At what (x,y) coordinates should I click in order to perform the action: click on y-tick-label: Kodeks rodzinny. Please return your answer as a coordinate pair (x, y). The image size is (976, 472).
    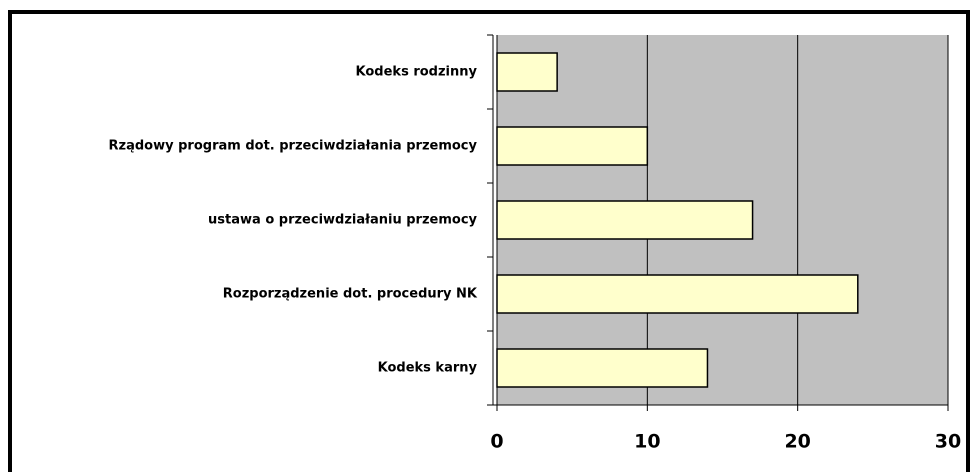
    Looking at the image, I should click on (417, 72).